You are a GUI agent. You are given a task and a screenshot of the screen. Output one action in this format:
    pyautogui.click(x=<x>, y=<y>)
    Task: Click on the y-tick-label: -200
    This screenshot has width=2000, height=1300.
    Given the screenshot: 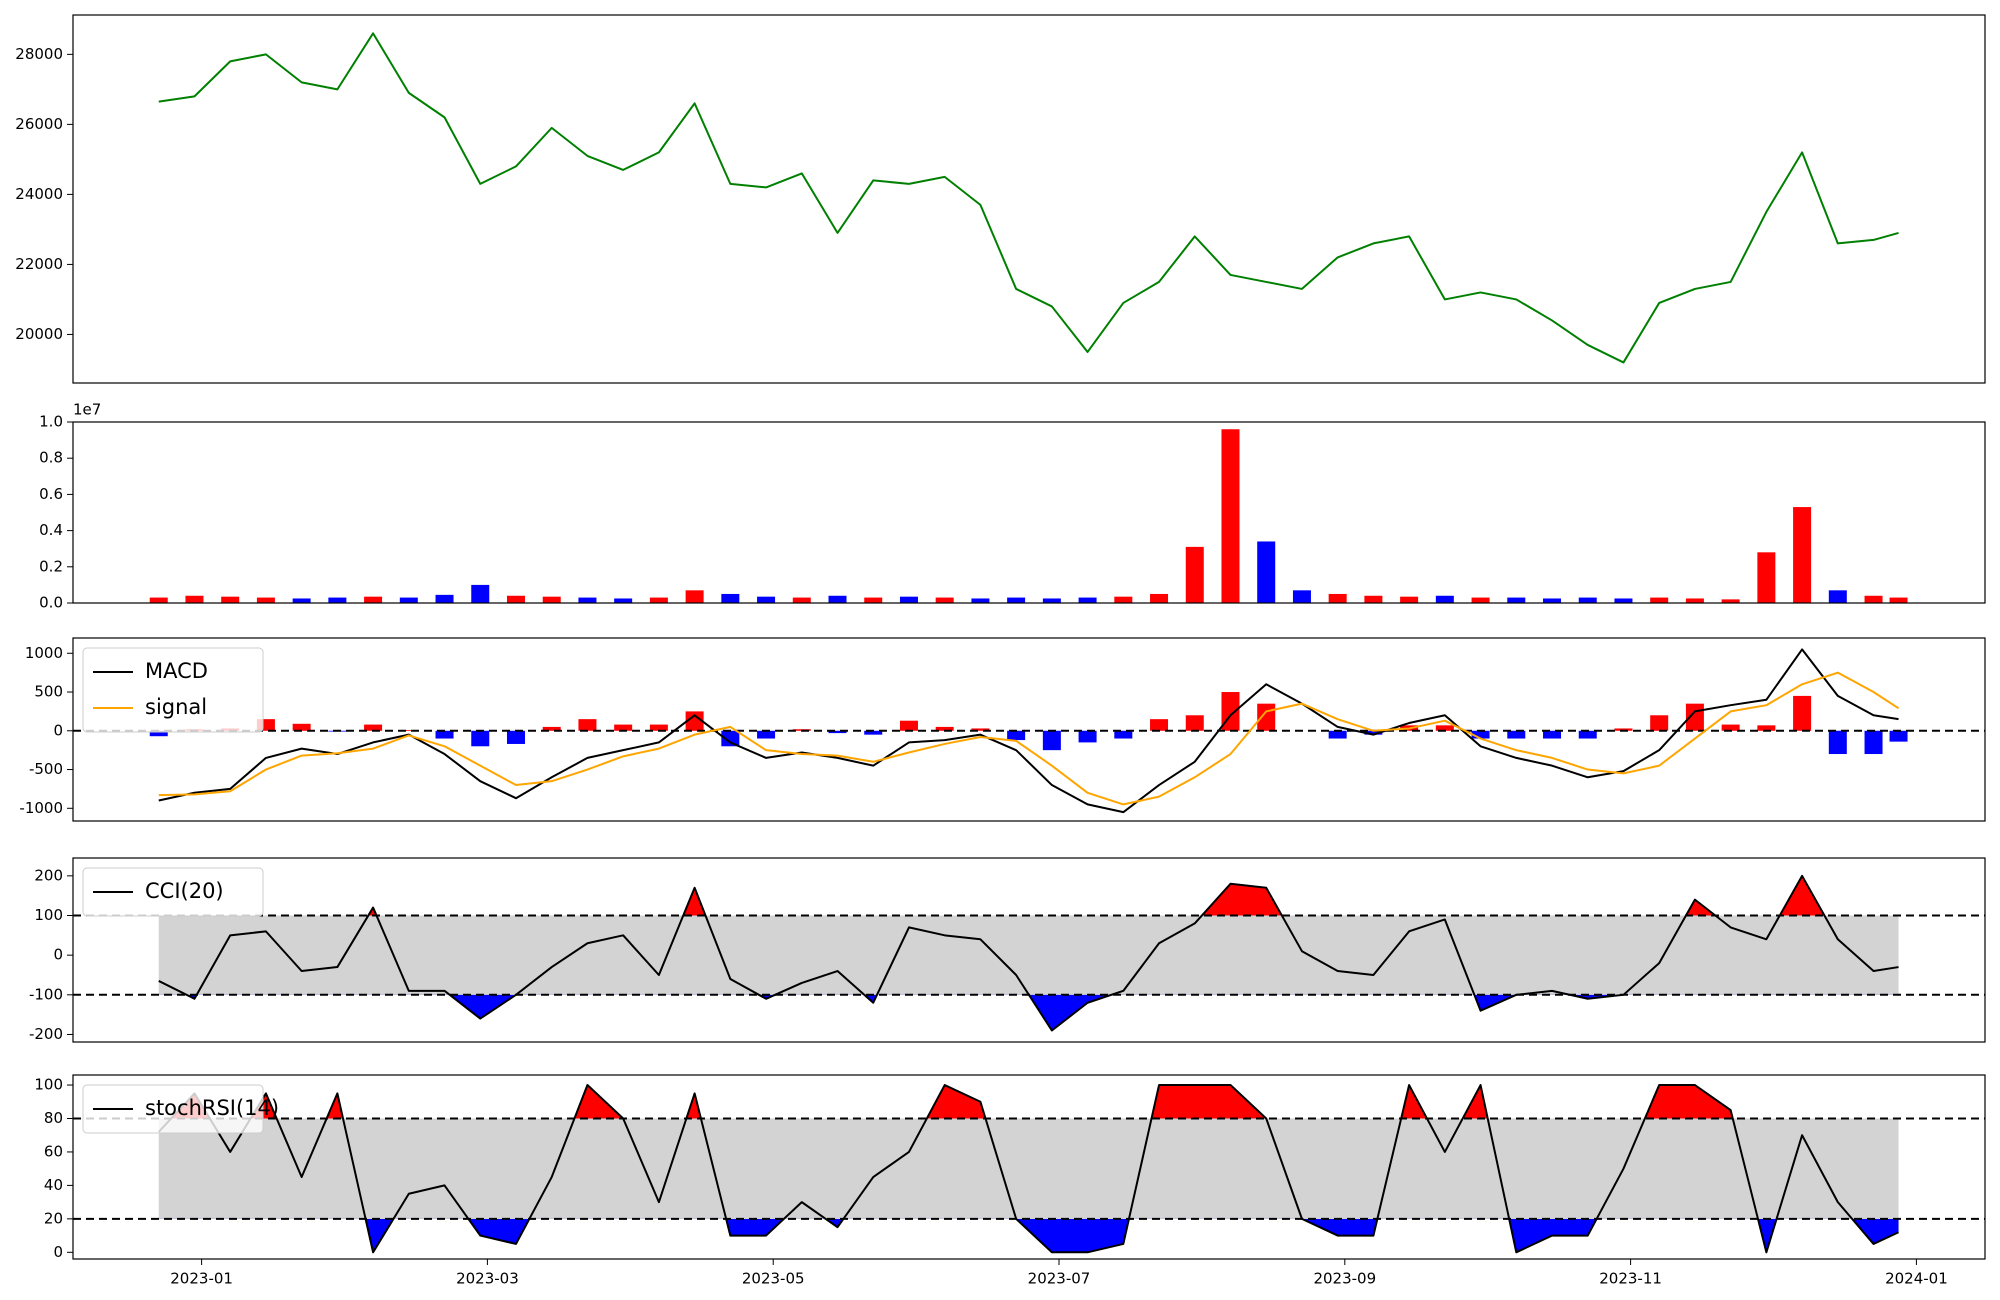 What is the action you would take?
    pyautogui.click(x=46, y=1034)
    